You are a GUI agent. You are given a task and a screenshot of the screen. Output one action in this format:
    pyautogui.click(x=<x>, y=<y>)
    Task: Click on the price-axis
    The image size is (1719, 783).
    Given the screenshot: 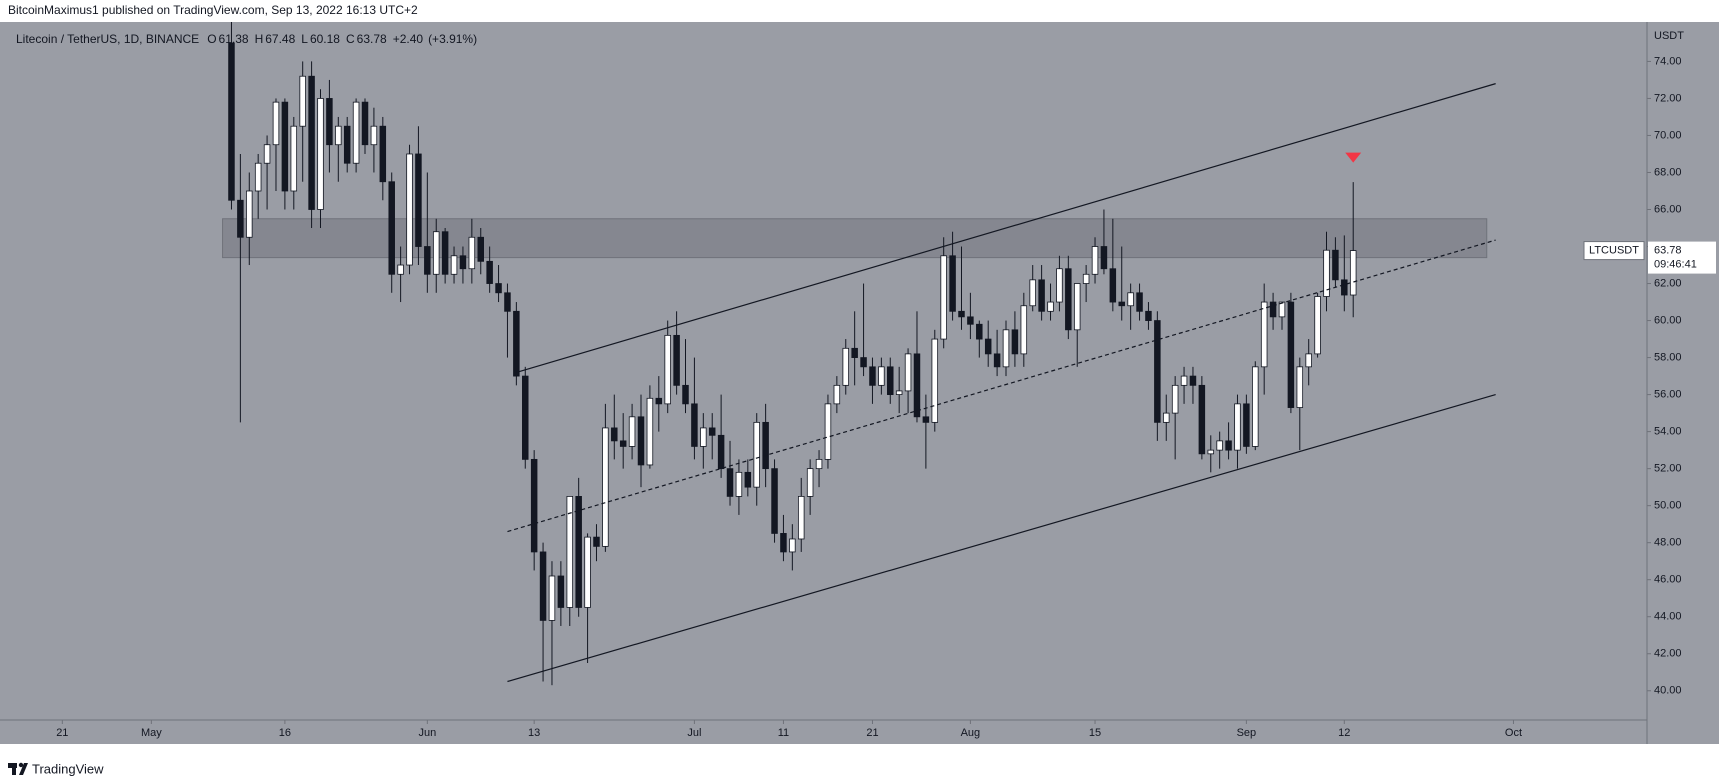 What is the action you would take?
    pyautogui.click(x=1683, y=383)
    